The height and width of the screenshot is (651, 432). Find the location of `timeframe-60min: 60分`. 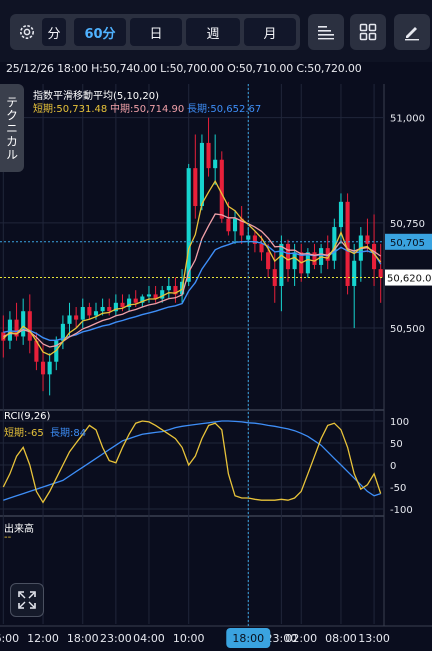

timeframe-60min: 60分 is located at coordinates (100, 32).